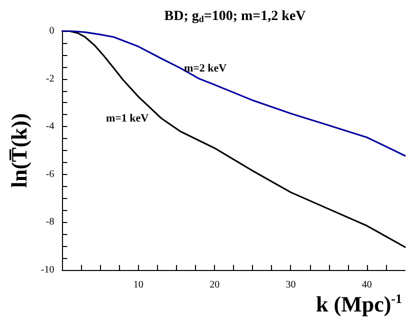 The height and width of the screenshot is (322, 415). Describe the element at coordinates (51, 31) in the screenshot. I see `y-tick-label: 0` at that location.